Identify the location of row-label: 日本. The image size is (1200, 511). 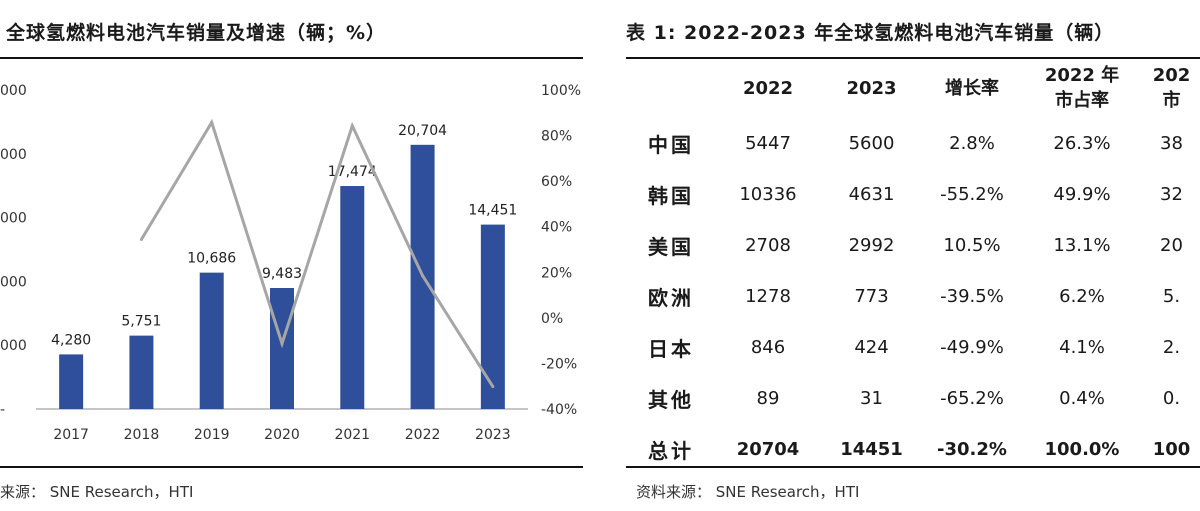
(671, 349).